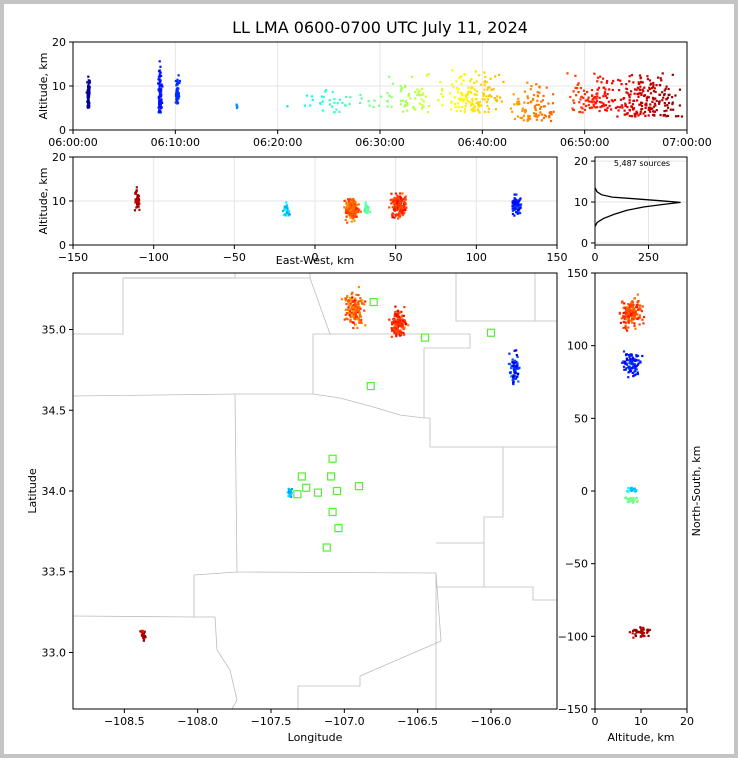 This screenshot has height=758, width=738. What do you see at coordinates (175, 142) in the screenshot?
I see `time-height-xtick-label: 06:10:00` at bounding box center [175, 142].